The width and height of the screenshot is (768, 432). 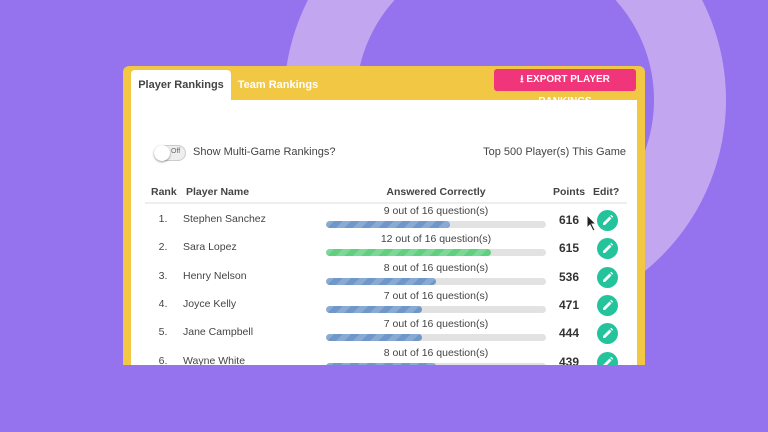 What do you see at coordinates (606, 192) in the screenshot?
I see `header-edit: Edit?` at bounding box center [606, 192].